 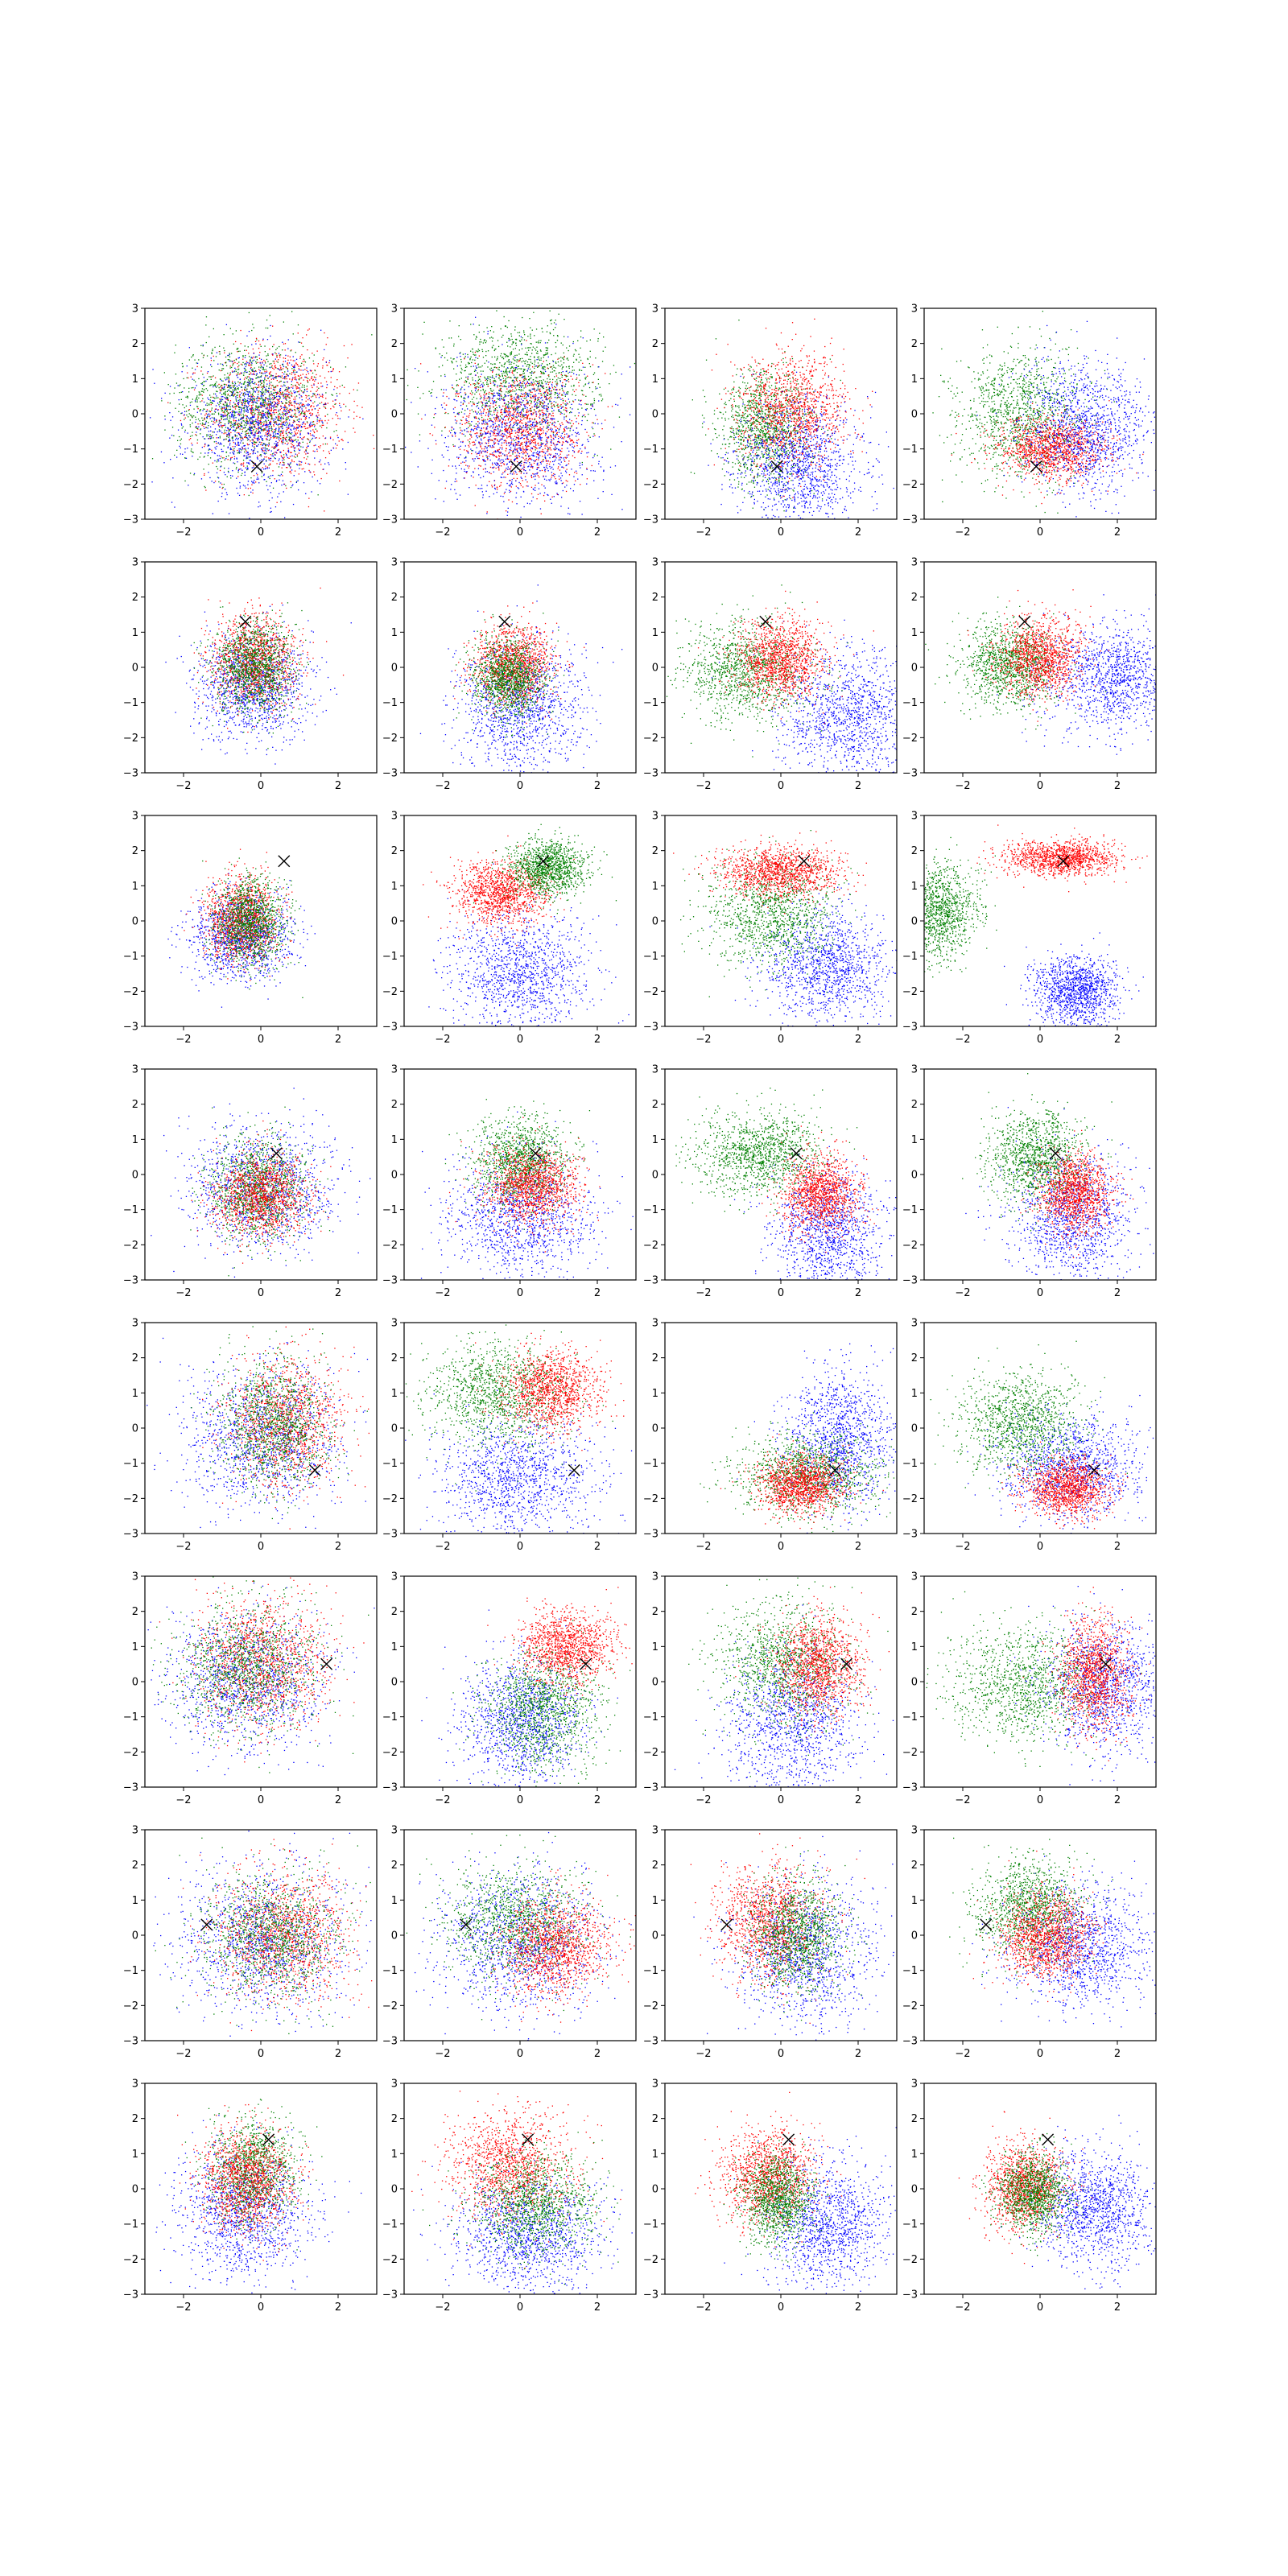 What do you see at coordinates (135, 309) in the screenshot?
I see `y-tick-label: 3` at bounding box center [135, 309].